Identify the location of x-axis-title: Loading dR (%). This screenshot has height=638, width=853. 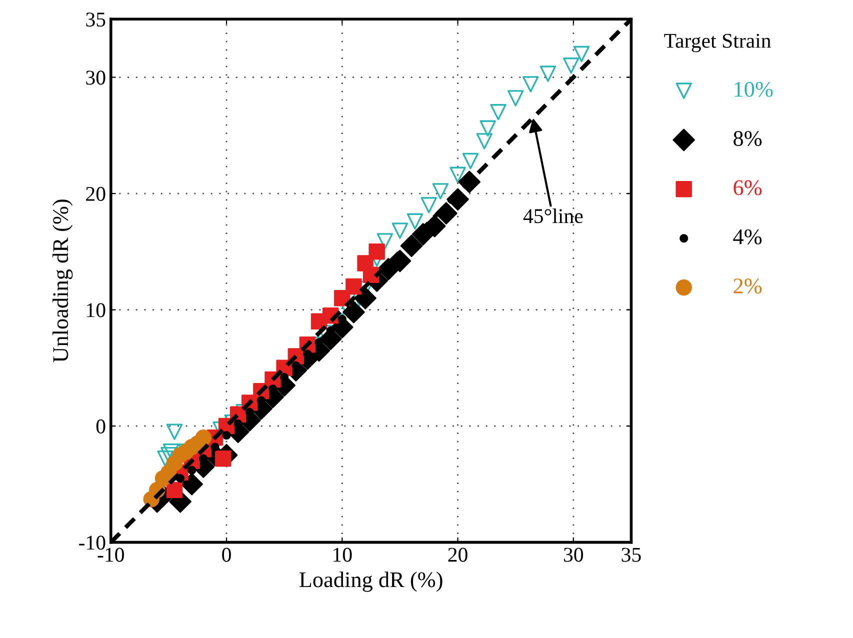
(370, 582).